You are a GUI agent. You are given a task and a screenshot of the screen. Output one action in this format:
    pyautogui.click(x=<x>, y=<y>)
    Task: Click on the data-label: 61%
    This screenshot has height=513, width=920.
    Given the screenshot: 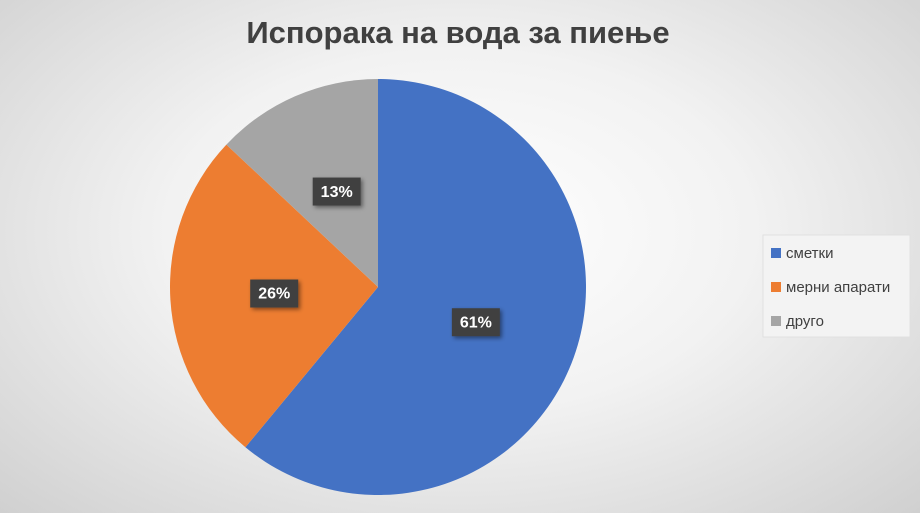 What is the action you would take?
    pyautogui.click(x=476, y=322)
    